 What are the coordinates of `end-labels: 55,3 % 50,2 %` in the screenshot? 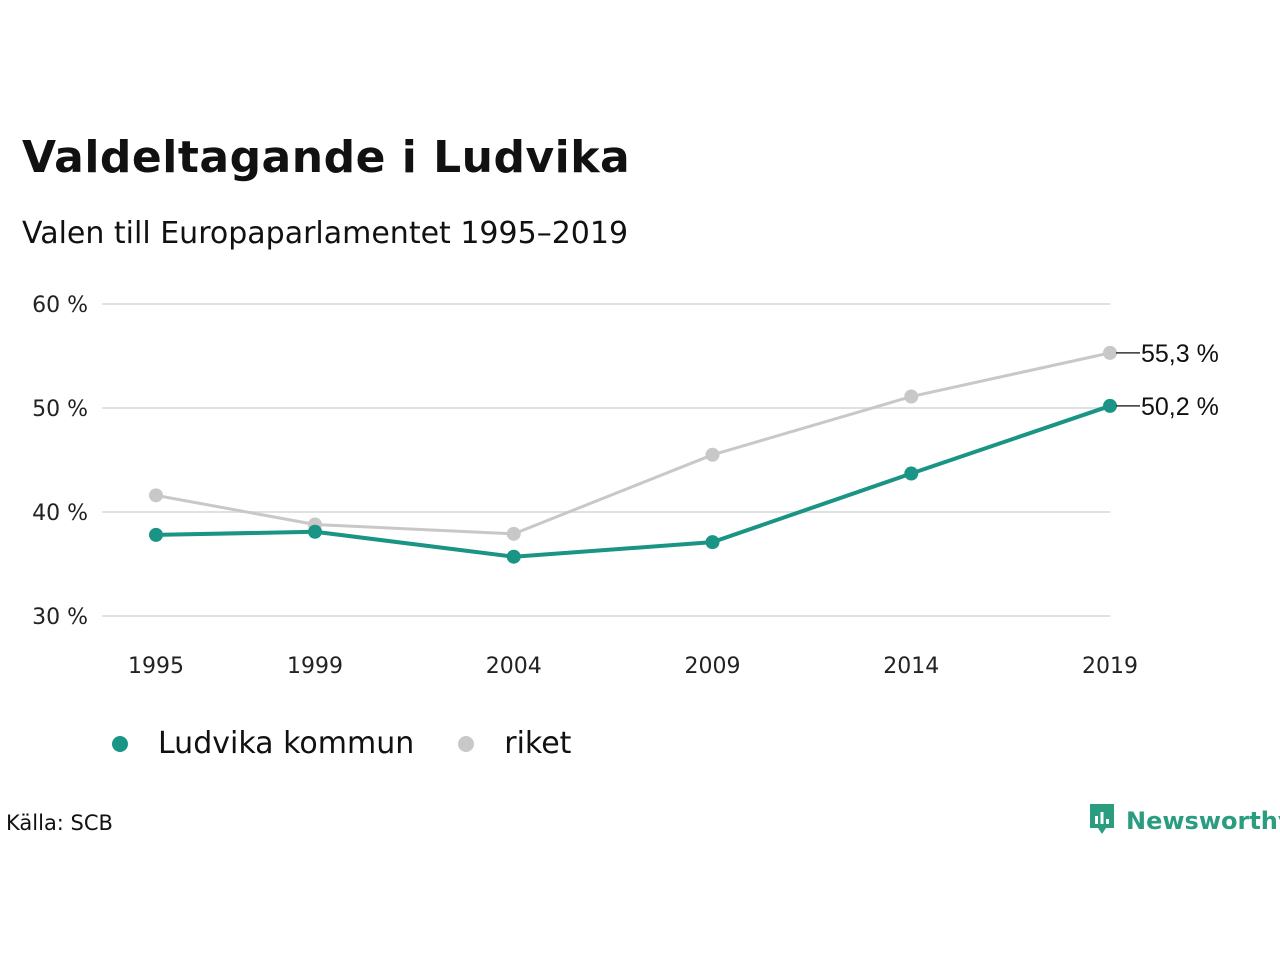 It's located at (1167, 380).